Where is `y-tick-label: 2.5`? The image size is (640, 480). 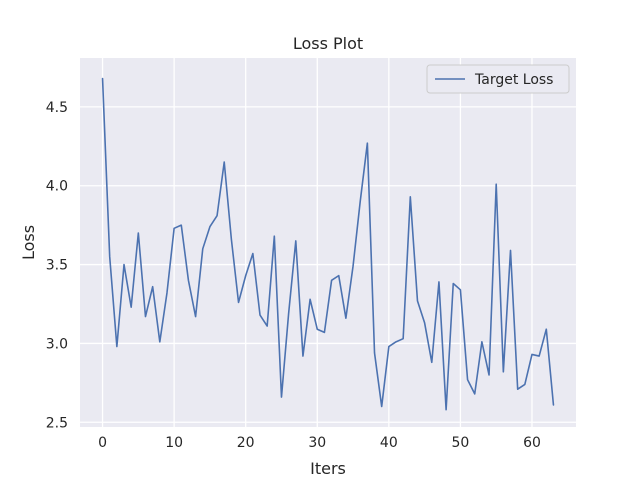 y-tick-label: 2.5 is located at coordinates (57, 423).